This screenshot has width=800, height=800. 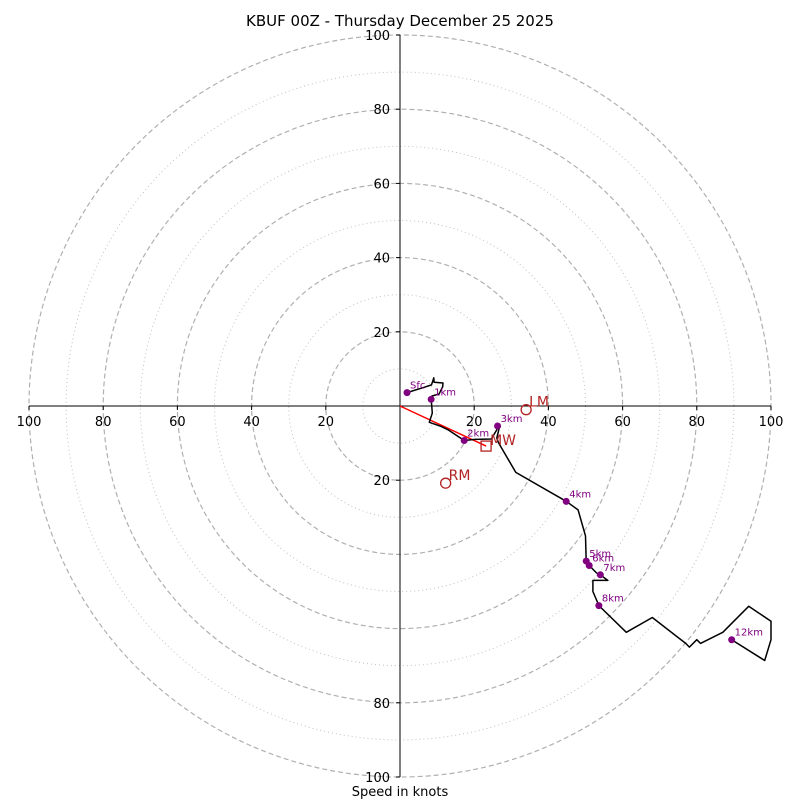 What do you see at coordinates (431, 399) in the screenshot?
I see `height-marker-1km` at bounding box center [431, 399].